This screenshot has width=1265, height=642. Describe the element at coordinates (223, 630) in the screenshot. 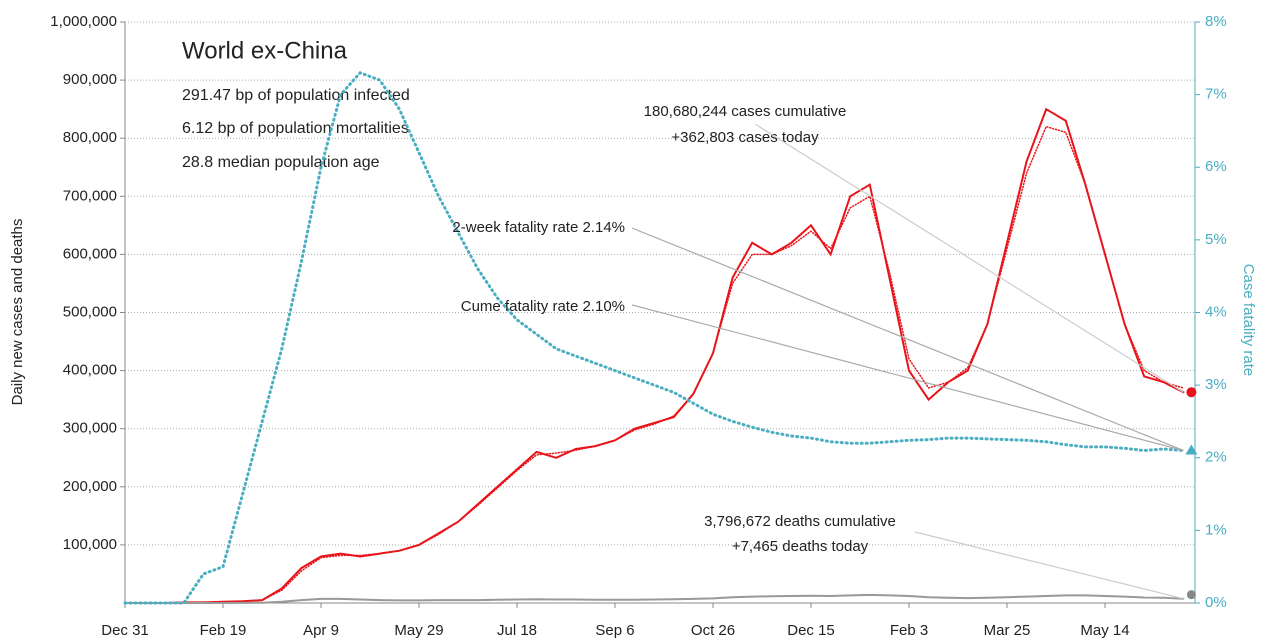

I see `x-tick-label: Feb 19` at that location.